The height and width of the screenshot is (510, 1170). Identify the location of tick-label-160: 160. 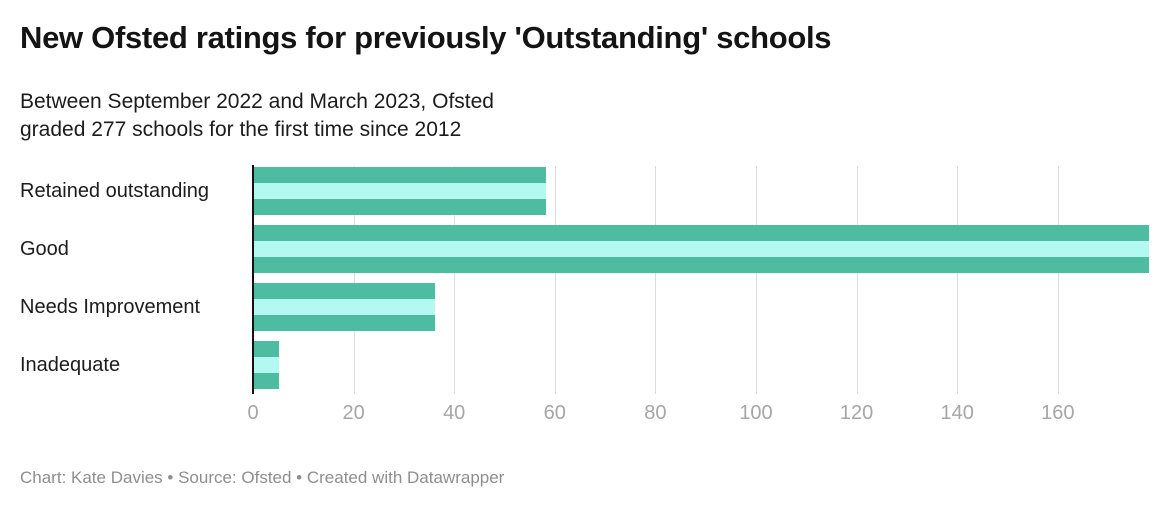
(1058, 413).